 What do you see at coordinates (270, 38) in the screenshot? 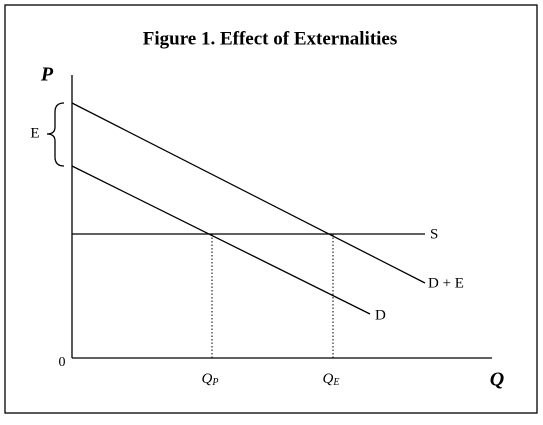
I see `title: Figure 1. Effect of Externalities` at bounding box center [270, 38].